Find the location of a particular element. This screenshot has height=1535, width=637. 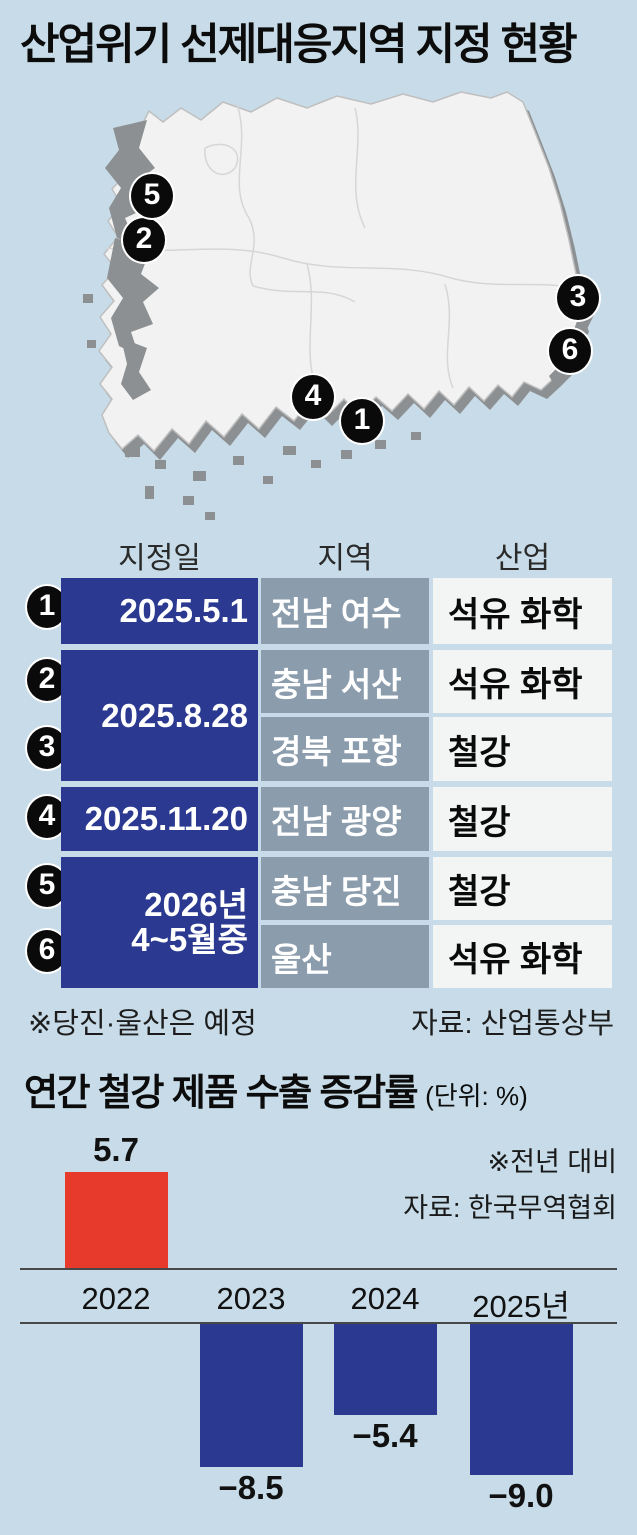

zero-baseline is located at coordinates (318, 1269).